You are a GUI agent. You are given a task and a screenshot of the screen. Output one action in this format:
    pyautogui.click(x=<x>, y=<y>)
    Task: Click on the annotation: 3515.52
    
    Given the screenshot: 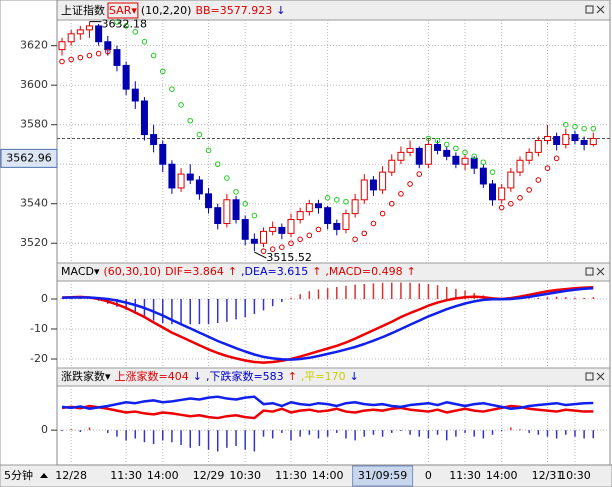 What is the action you would take?
    pyautogui.click(x=289, y=257)
    